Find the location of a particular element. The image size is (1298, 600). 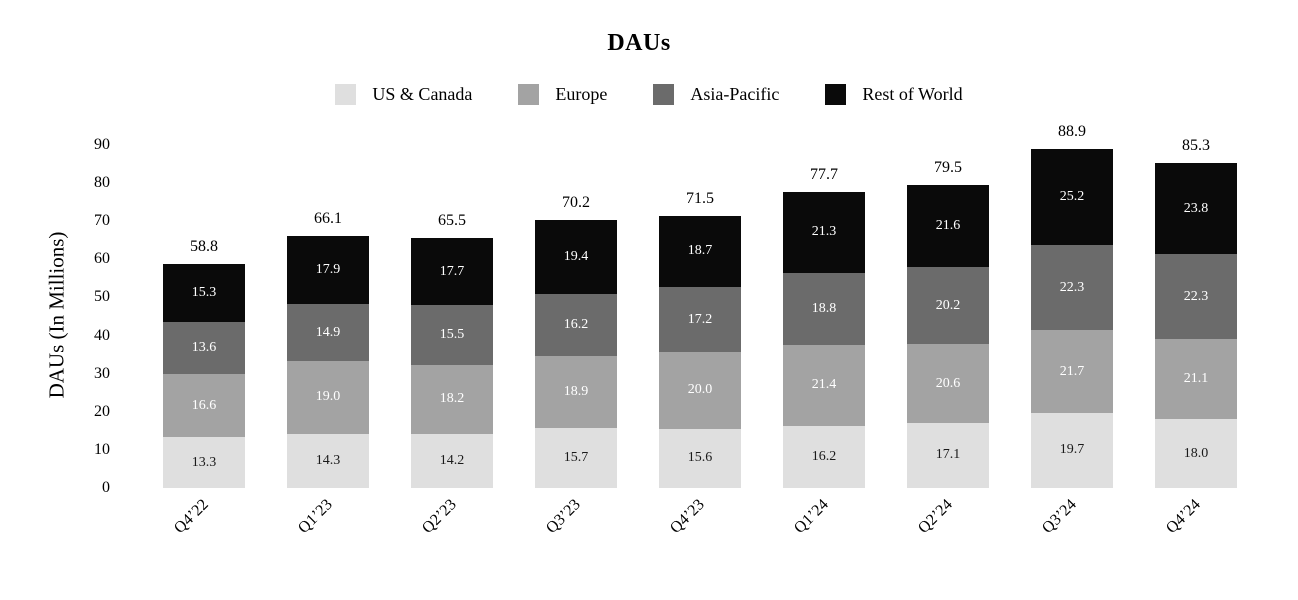

x-tick-anchor: Q3’23 is located at coordinates (549, 516).